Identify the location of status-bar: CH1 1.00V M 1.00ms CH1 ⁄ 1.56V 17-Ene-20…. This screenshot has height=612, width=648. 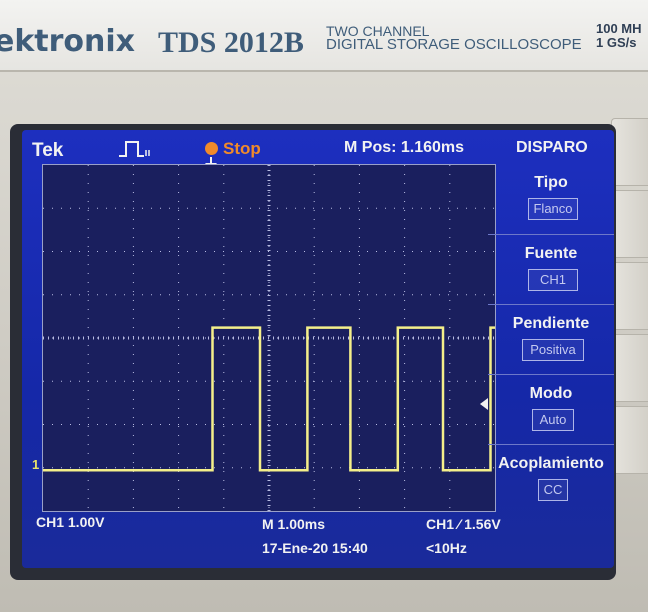
(318, 539).